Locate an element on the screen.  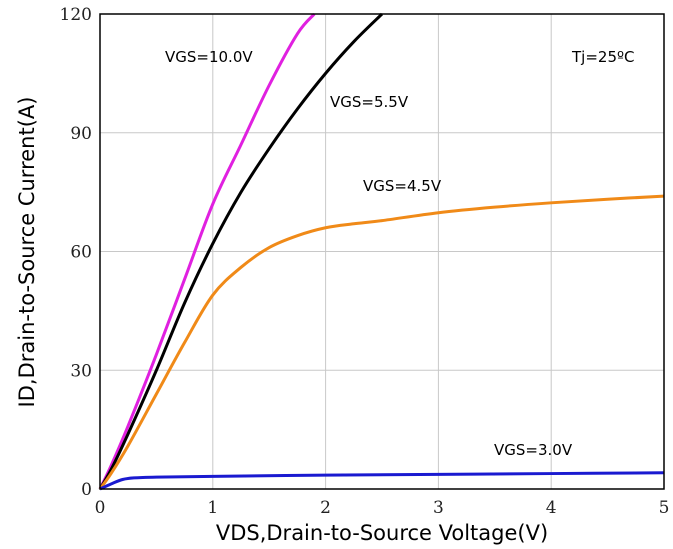
series-label: VGS=3.0V is located at coordinates (533, 450).